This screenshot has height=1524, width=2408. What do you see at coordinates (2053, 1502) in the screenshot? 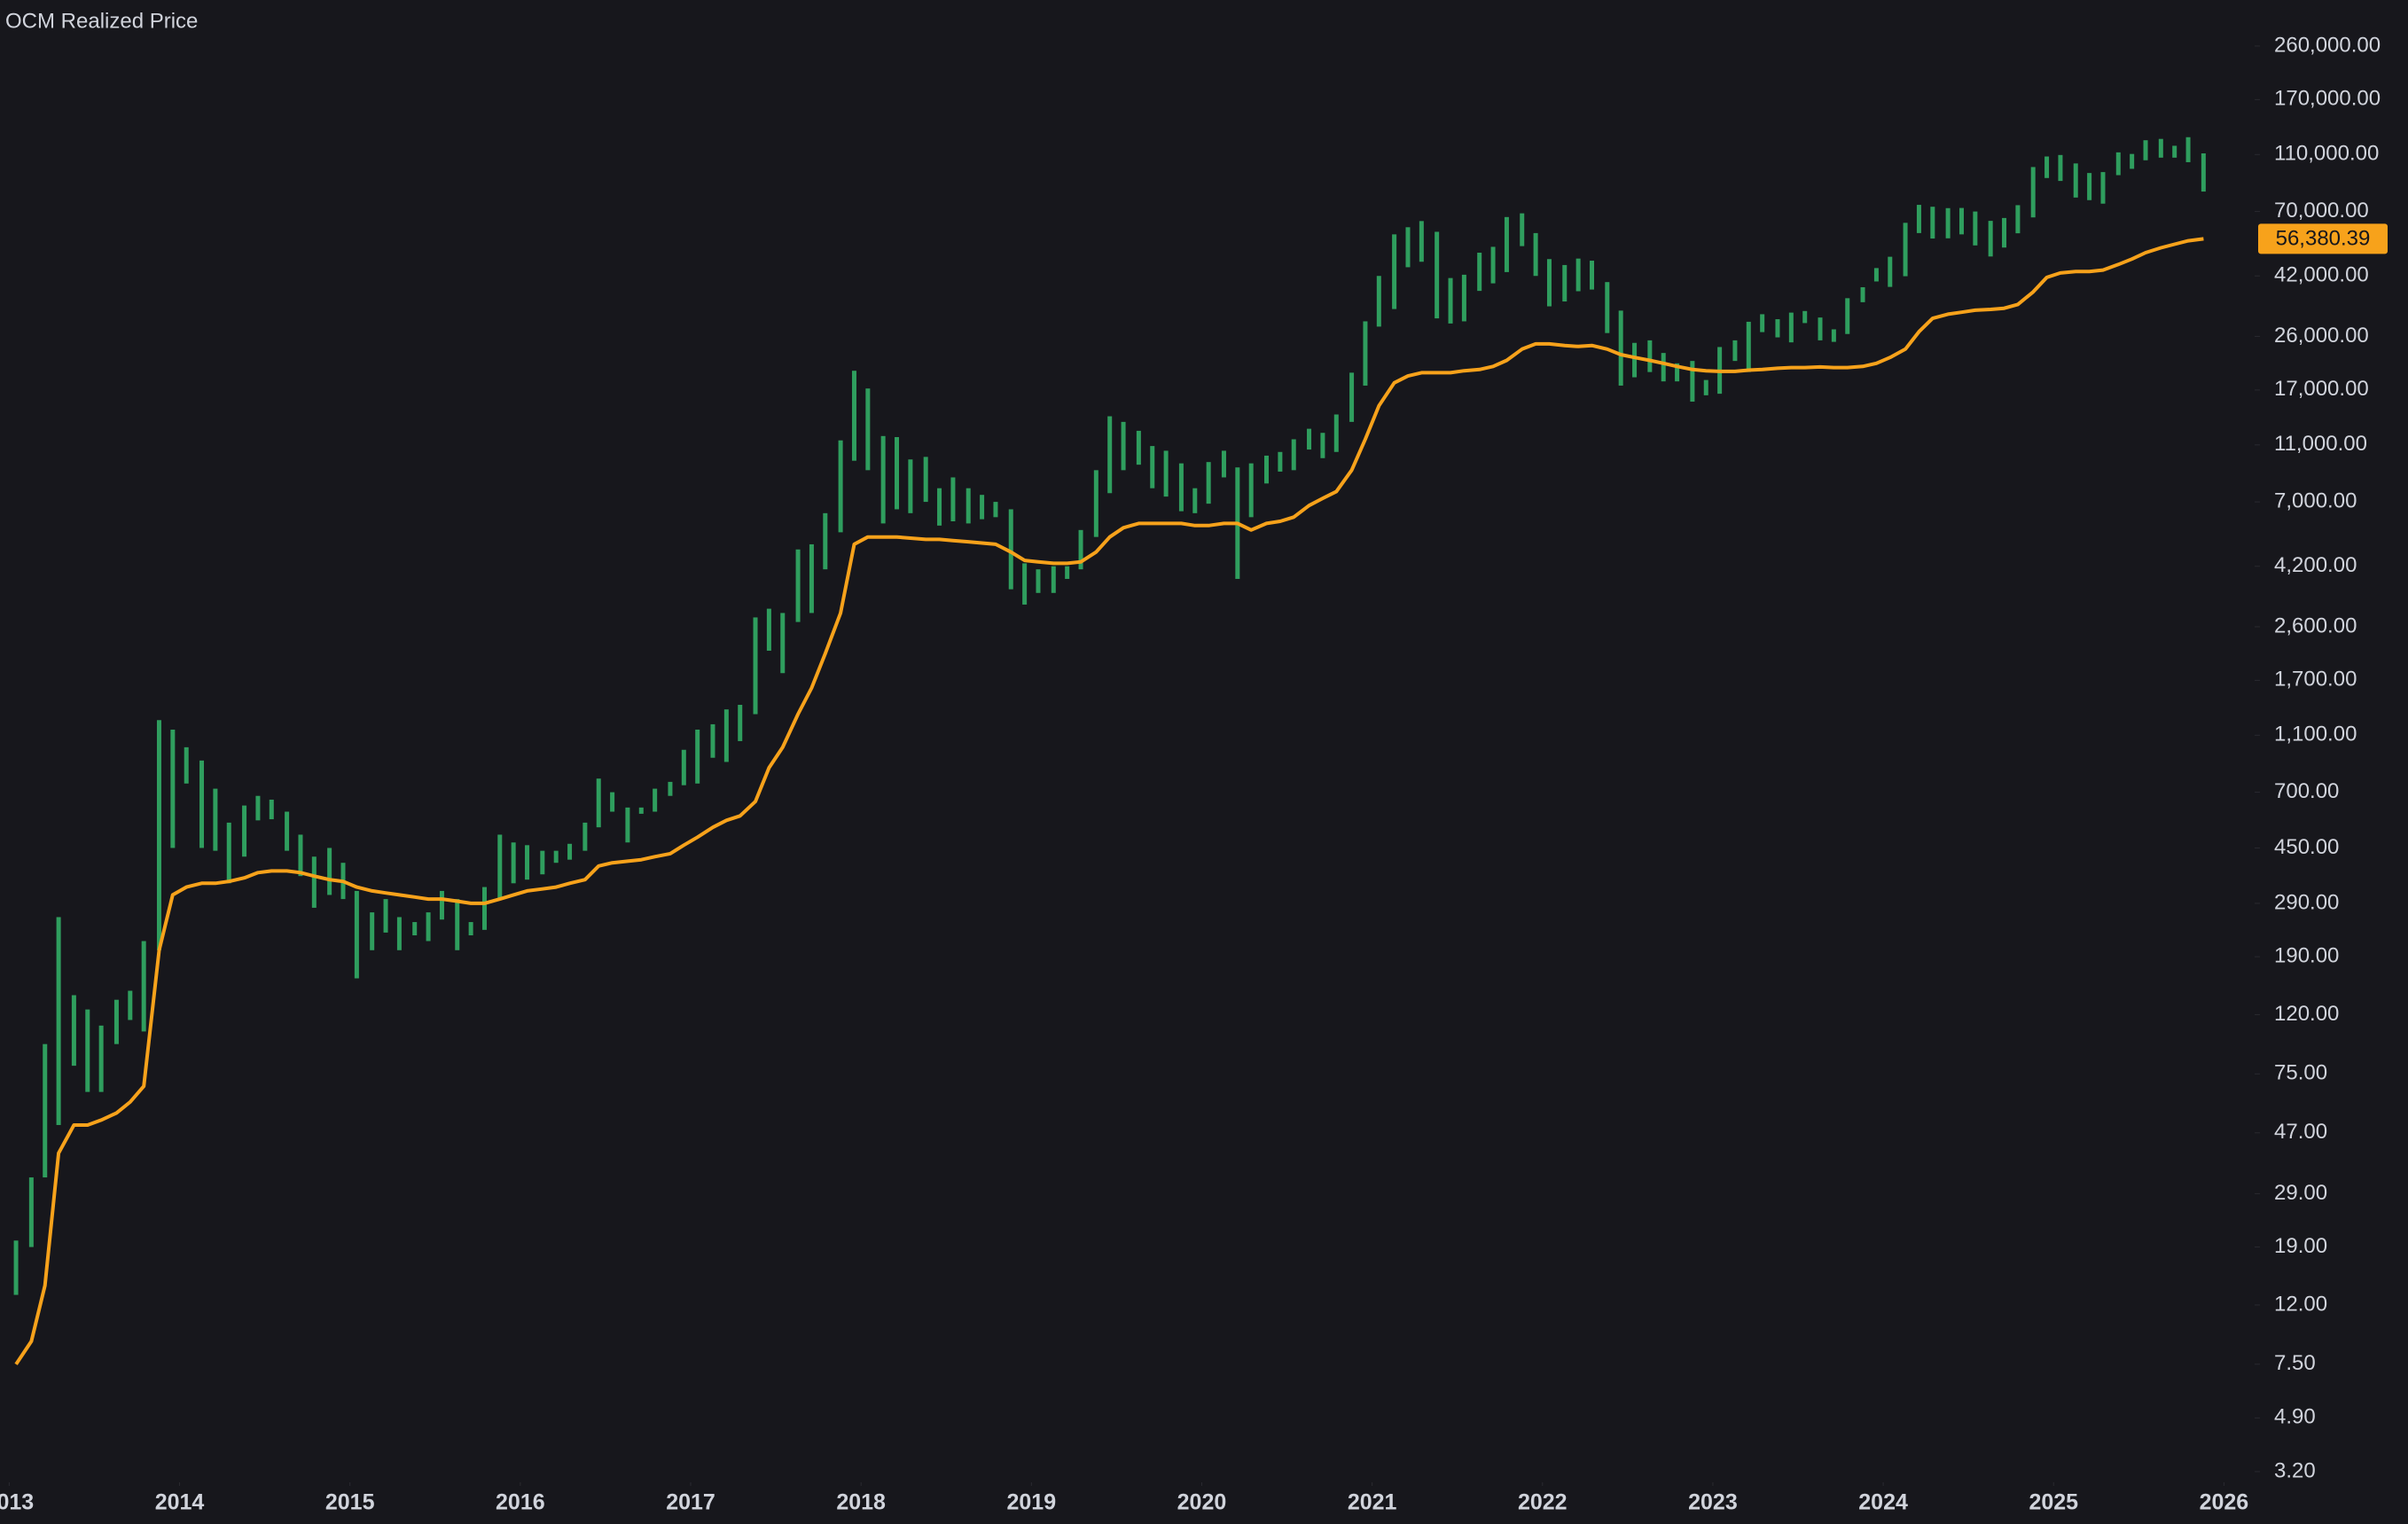
I see `x-tick-label: 2025` at bounding box center [2053, 1502].